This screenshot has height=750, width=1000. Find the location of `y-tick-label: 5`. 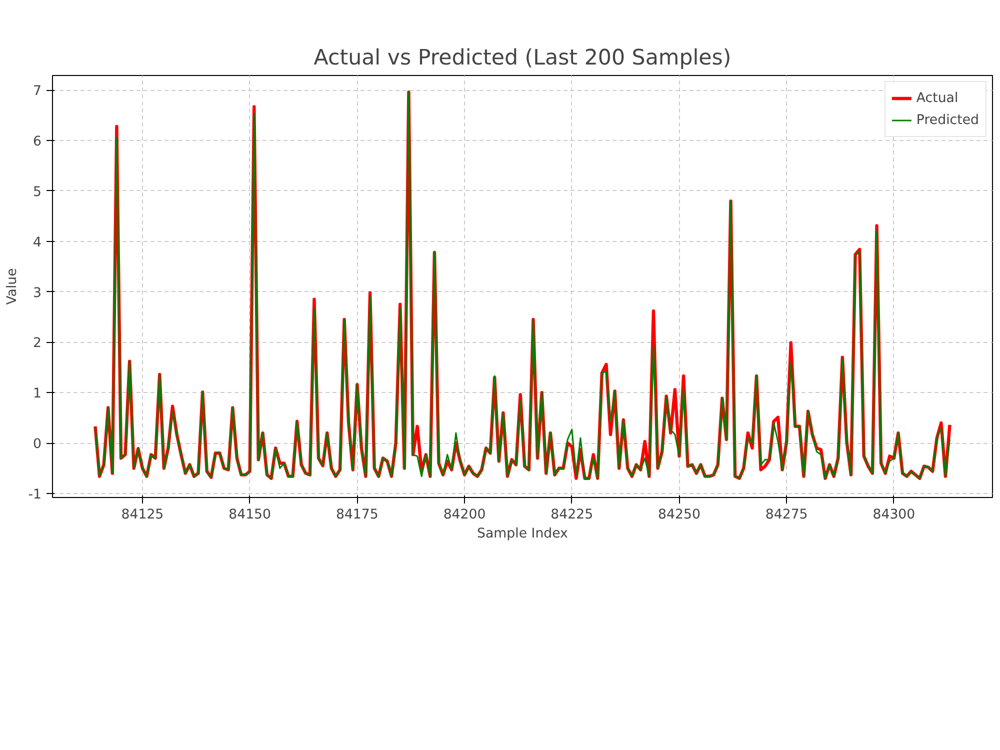

y-tick-label: 5 is located at coordinates (37, 192).